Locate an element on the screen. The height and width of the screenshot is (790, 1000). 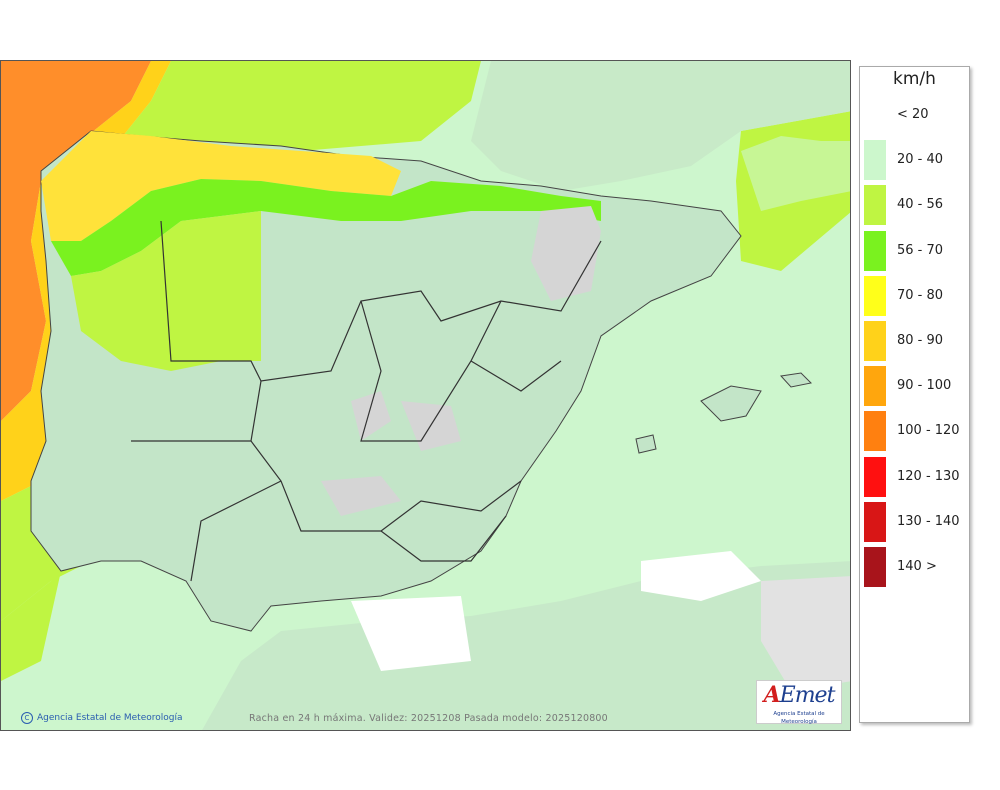
agency-credit: C Agencia Estatal de Meteorología is located at coordinates (102, 718).